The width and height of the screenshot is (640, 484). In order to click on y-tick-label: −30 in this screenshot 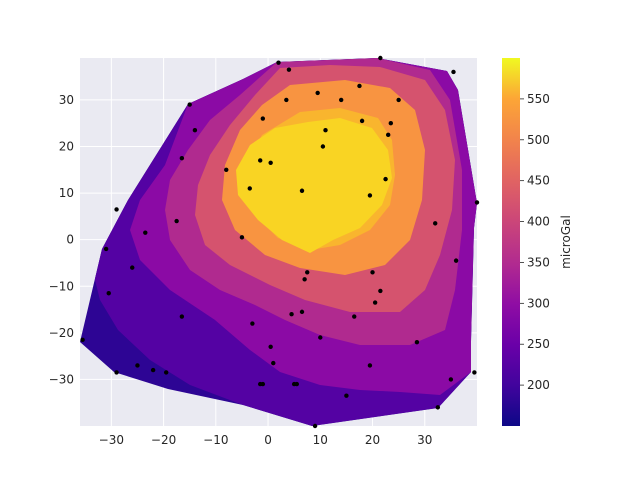, I will do `click(61, 379)`.